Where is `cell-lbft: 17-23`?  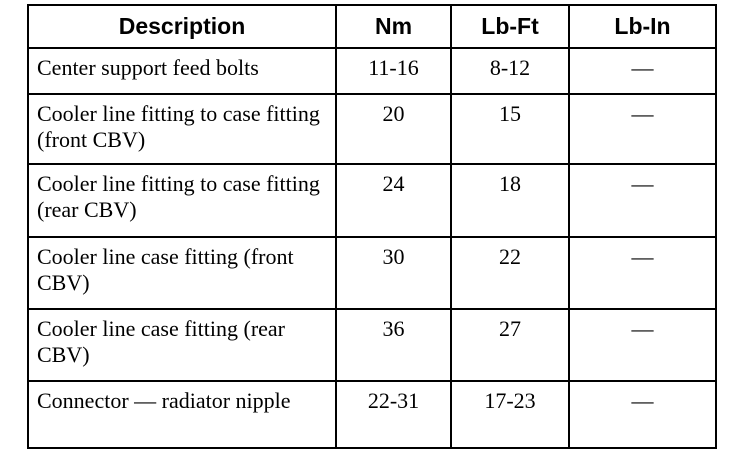 cell-lbft: 17-23 is located at coordinates (510, 414).